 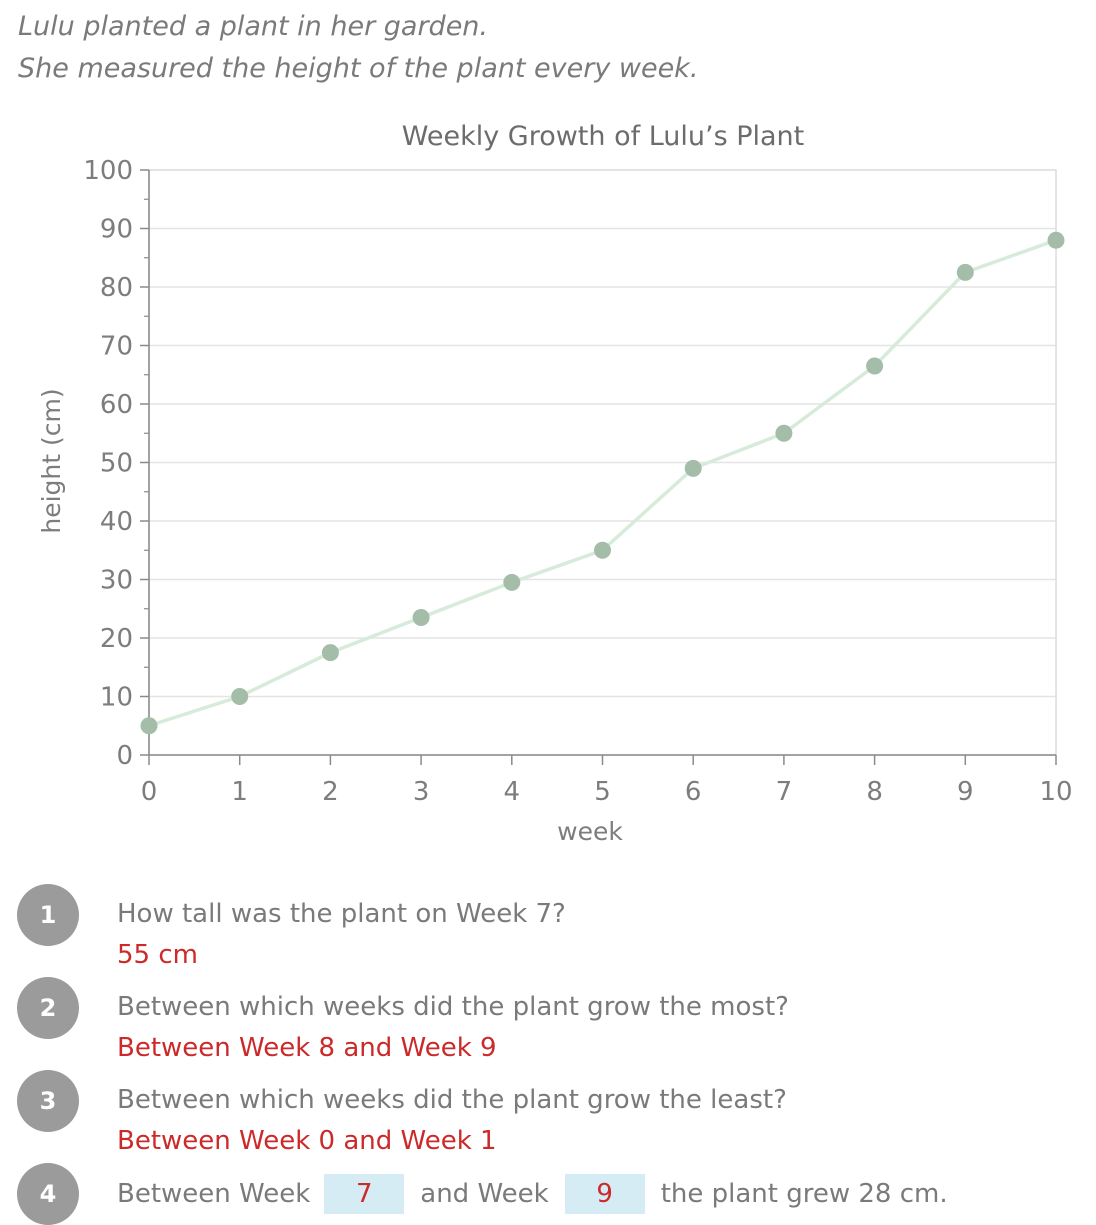 What do you see at coordinates (603, 136) in the screenshot?
I see `chart-title: Weekly Growth of Lulu’s Plant` at bounding box center [603, 136].